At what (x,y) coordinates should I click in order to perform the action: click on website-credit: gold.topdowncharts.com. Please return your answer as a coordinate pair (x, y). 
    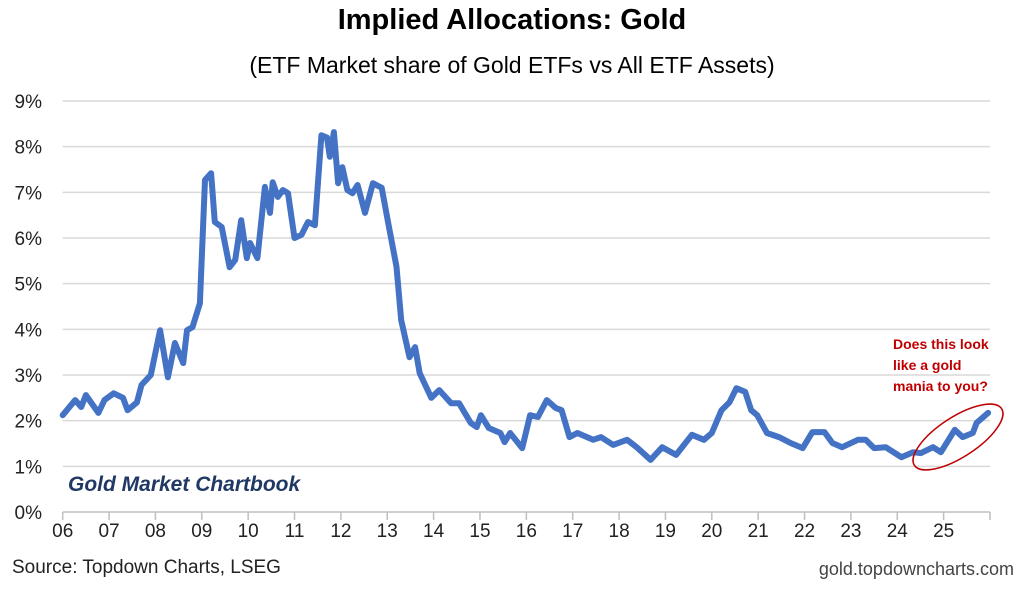
    Looking at the image, I should click on (916, 569).